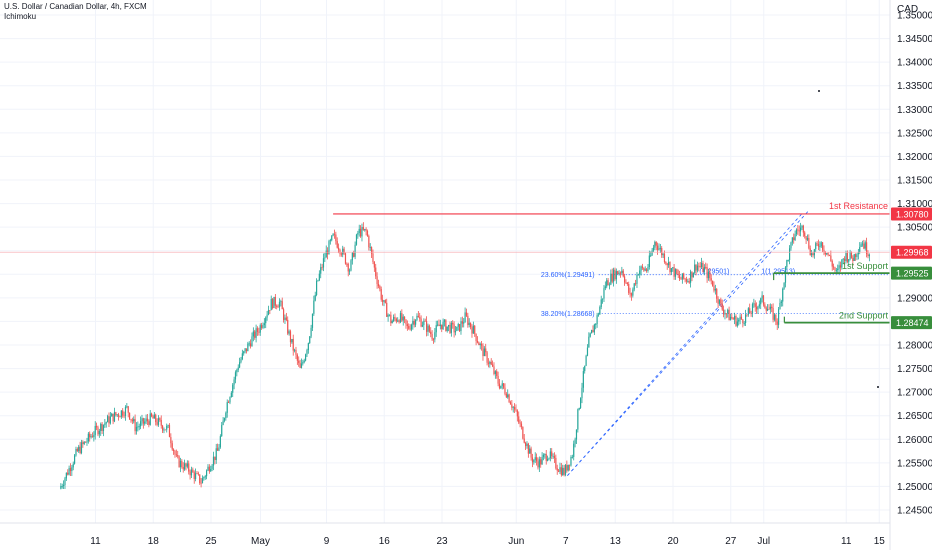 The width and height of the screenshot is (932, 550). Describe the element at coordinates (914, 133) in the screenshot. I see `y-tick-label: 1.32500` at that location.